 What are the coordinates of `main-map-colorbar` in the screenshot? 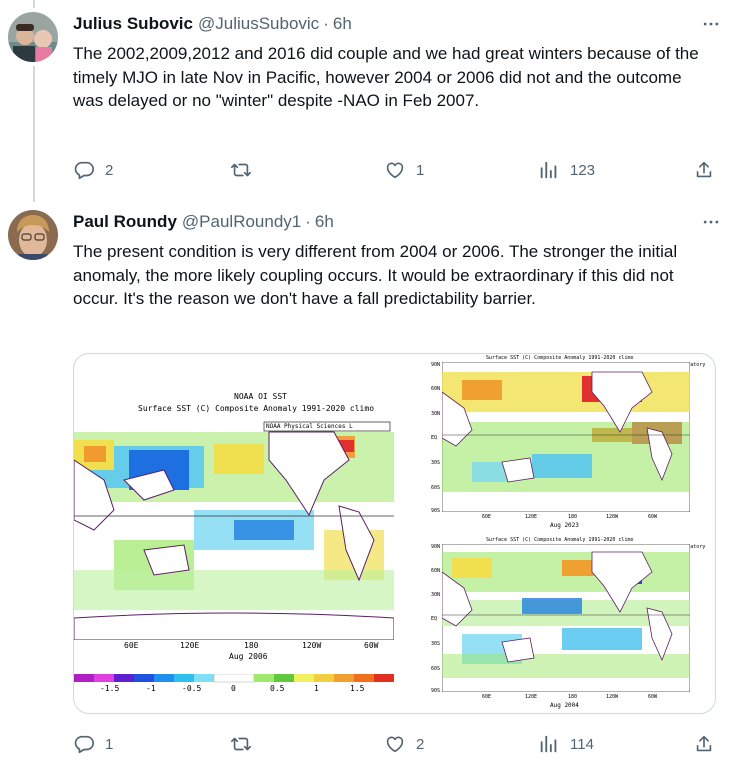 It's located at (234, 678).